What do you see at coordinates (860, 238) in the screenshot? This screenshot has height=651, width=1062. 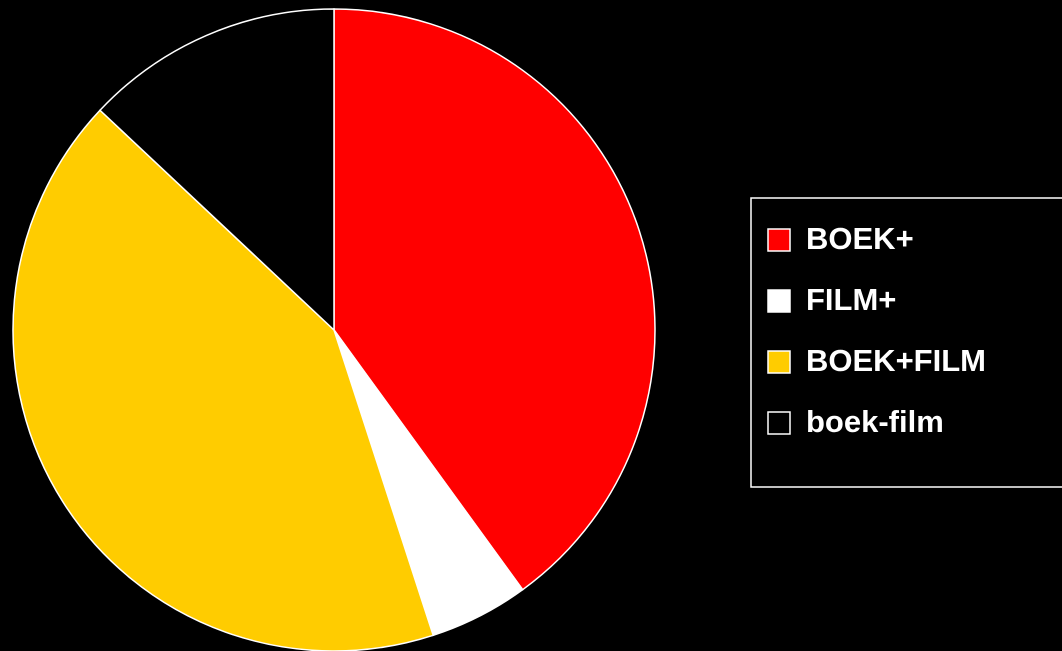 I see `legend-label: BOEK+` at bounding box center [860, 238].